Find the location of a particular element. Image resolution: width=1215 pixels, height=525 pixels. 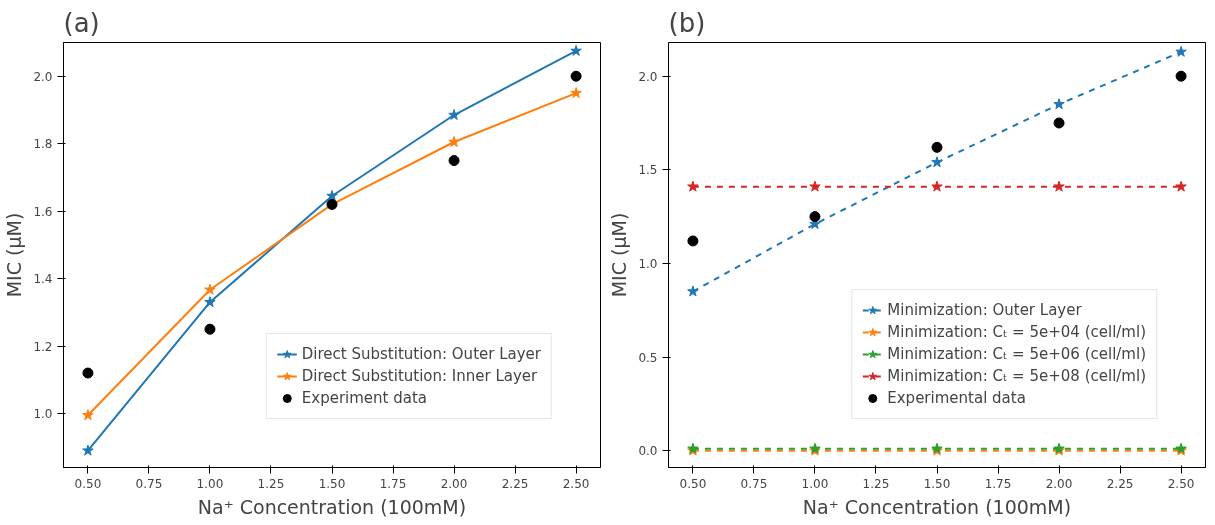

y-tick-label: 1.2 is located at coordinates (43, 346).